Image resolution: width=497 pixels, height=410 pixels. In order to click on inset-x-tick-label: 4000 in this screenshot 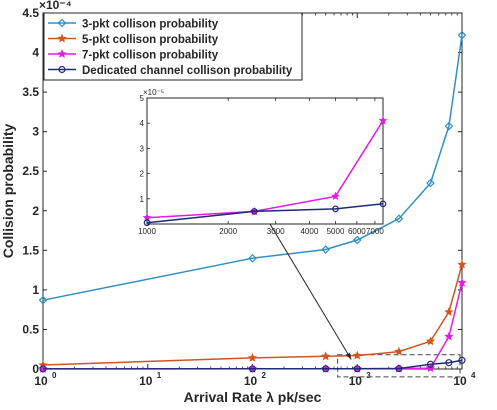, I will do `click(309, 231)`.